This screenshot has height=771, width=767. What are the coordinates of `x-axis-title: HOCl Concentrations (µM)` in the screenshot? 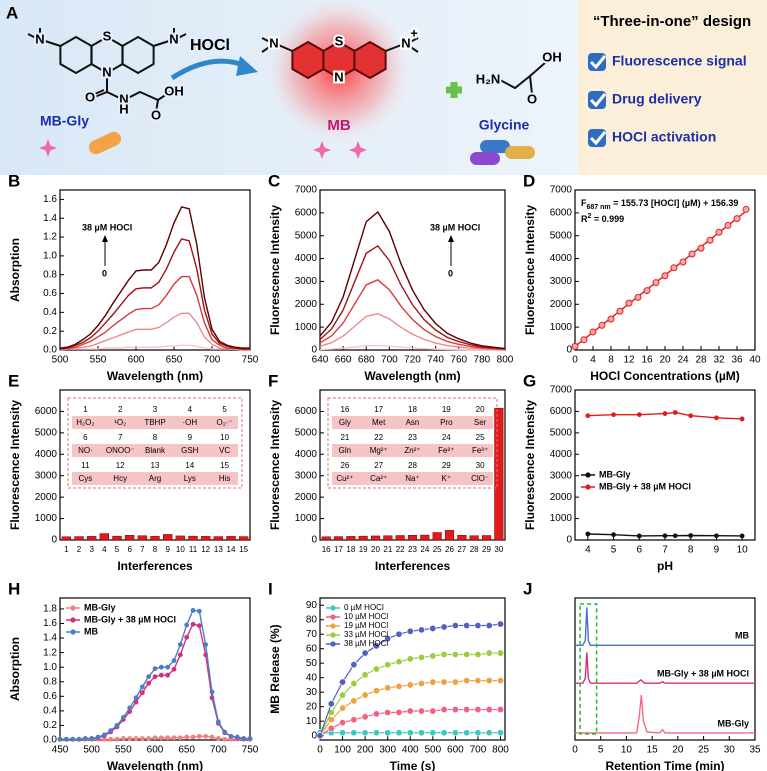 It's located at (665, 376).